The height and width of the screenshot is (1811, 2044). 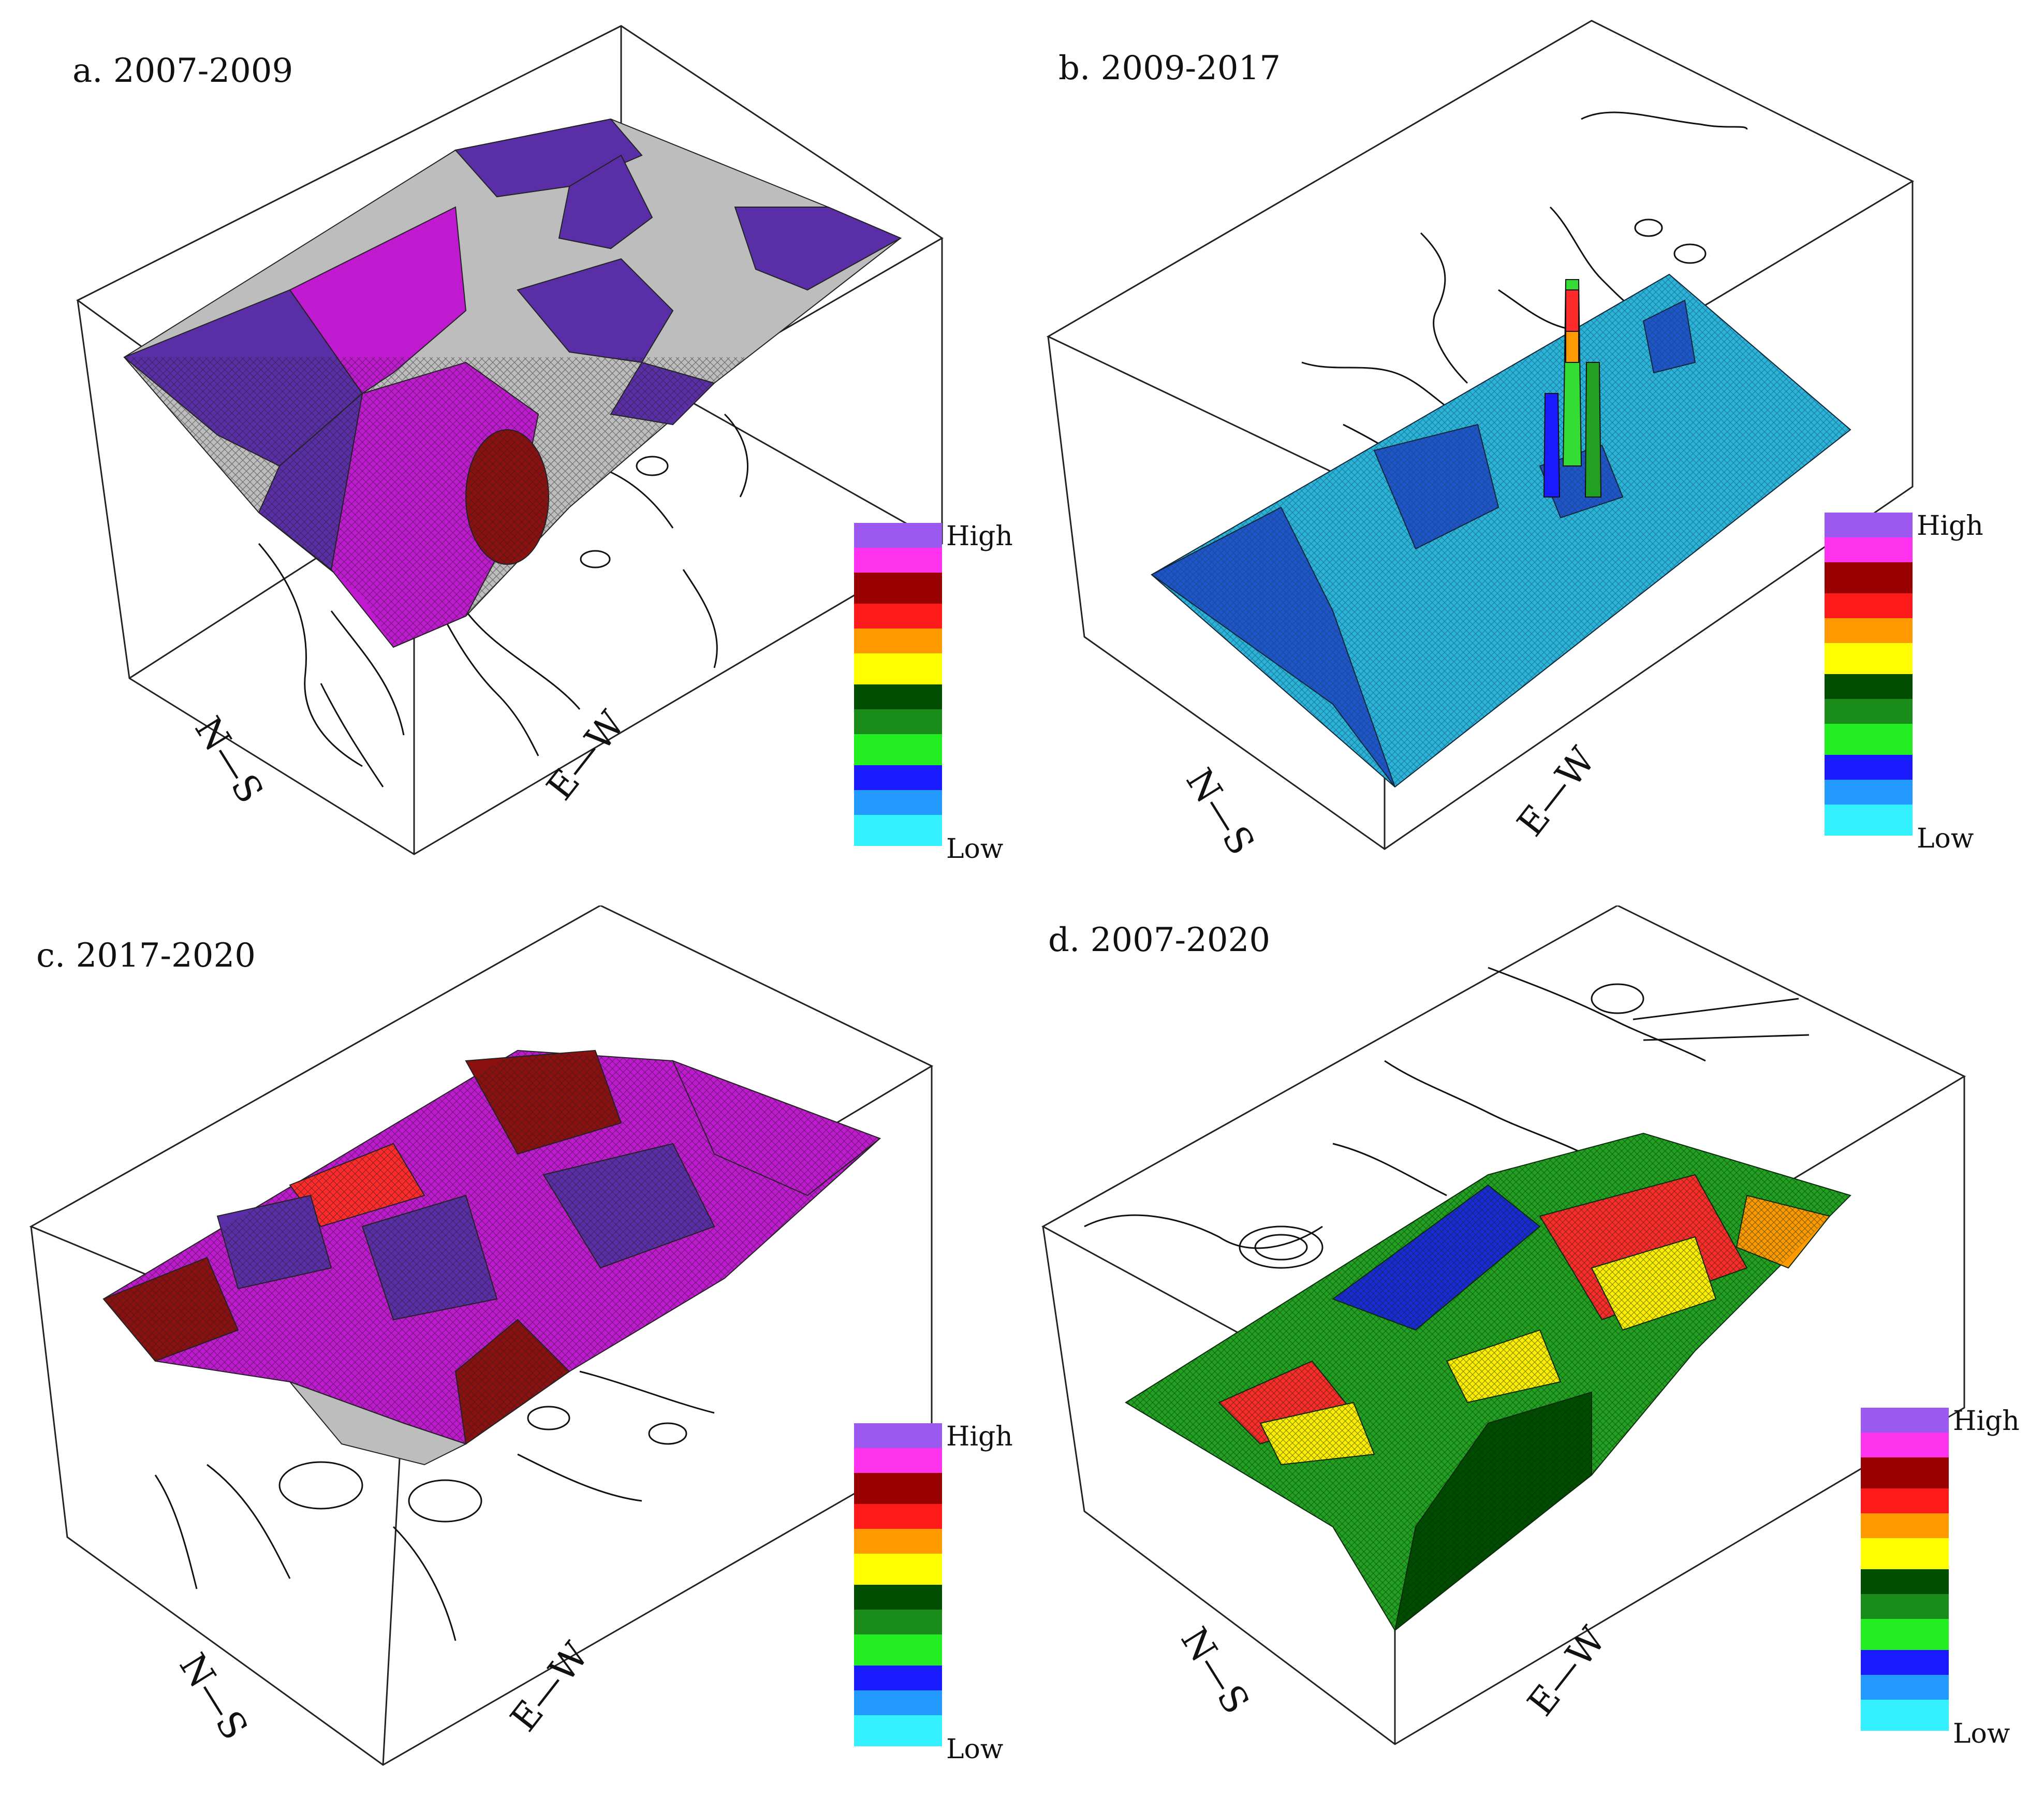 What do you see at coordinates (512, 383) in the screenshot?
I see `panel-a-surface` at bounding box center [512, 383].